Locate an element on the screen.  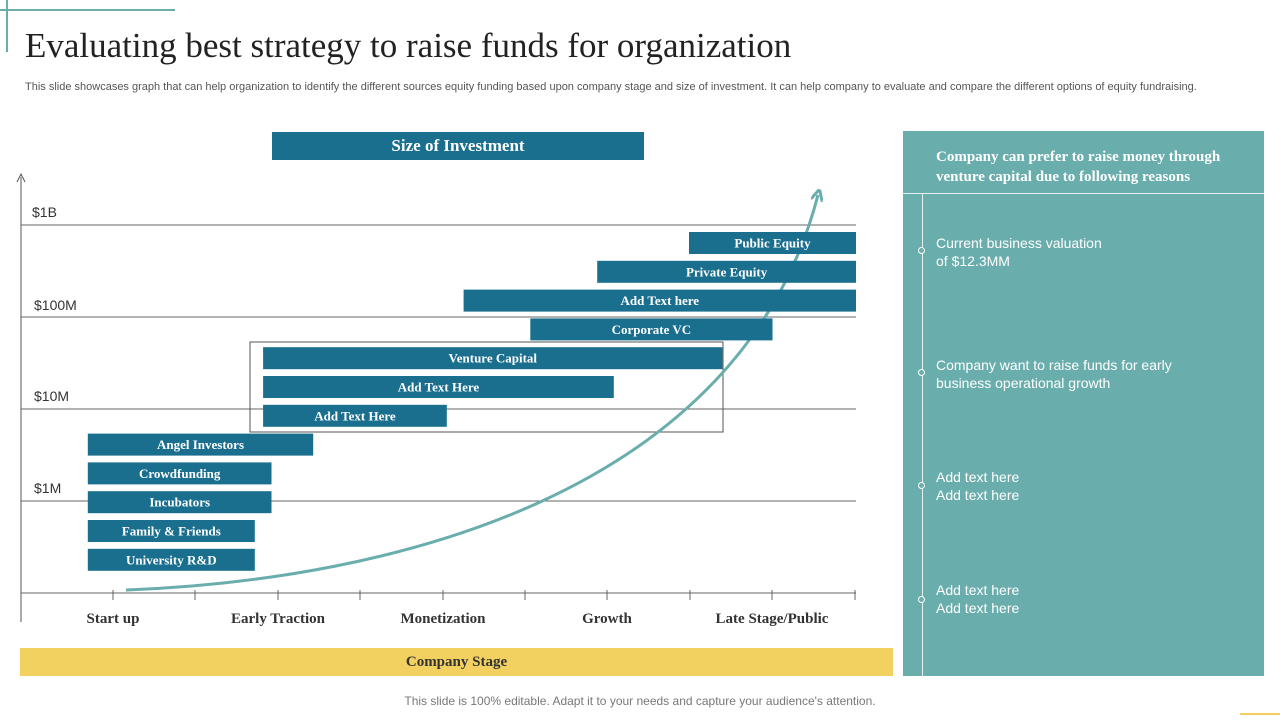
company-stage-bar: Company Stage is located at coordinates (456, 662).